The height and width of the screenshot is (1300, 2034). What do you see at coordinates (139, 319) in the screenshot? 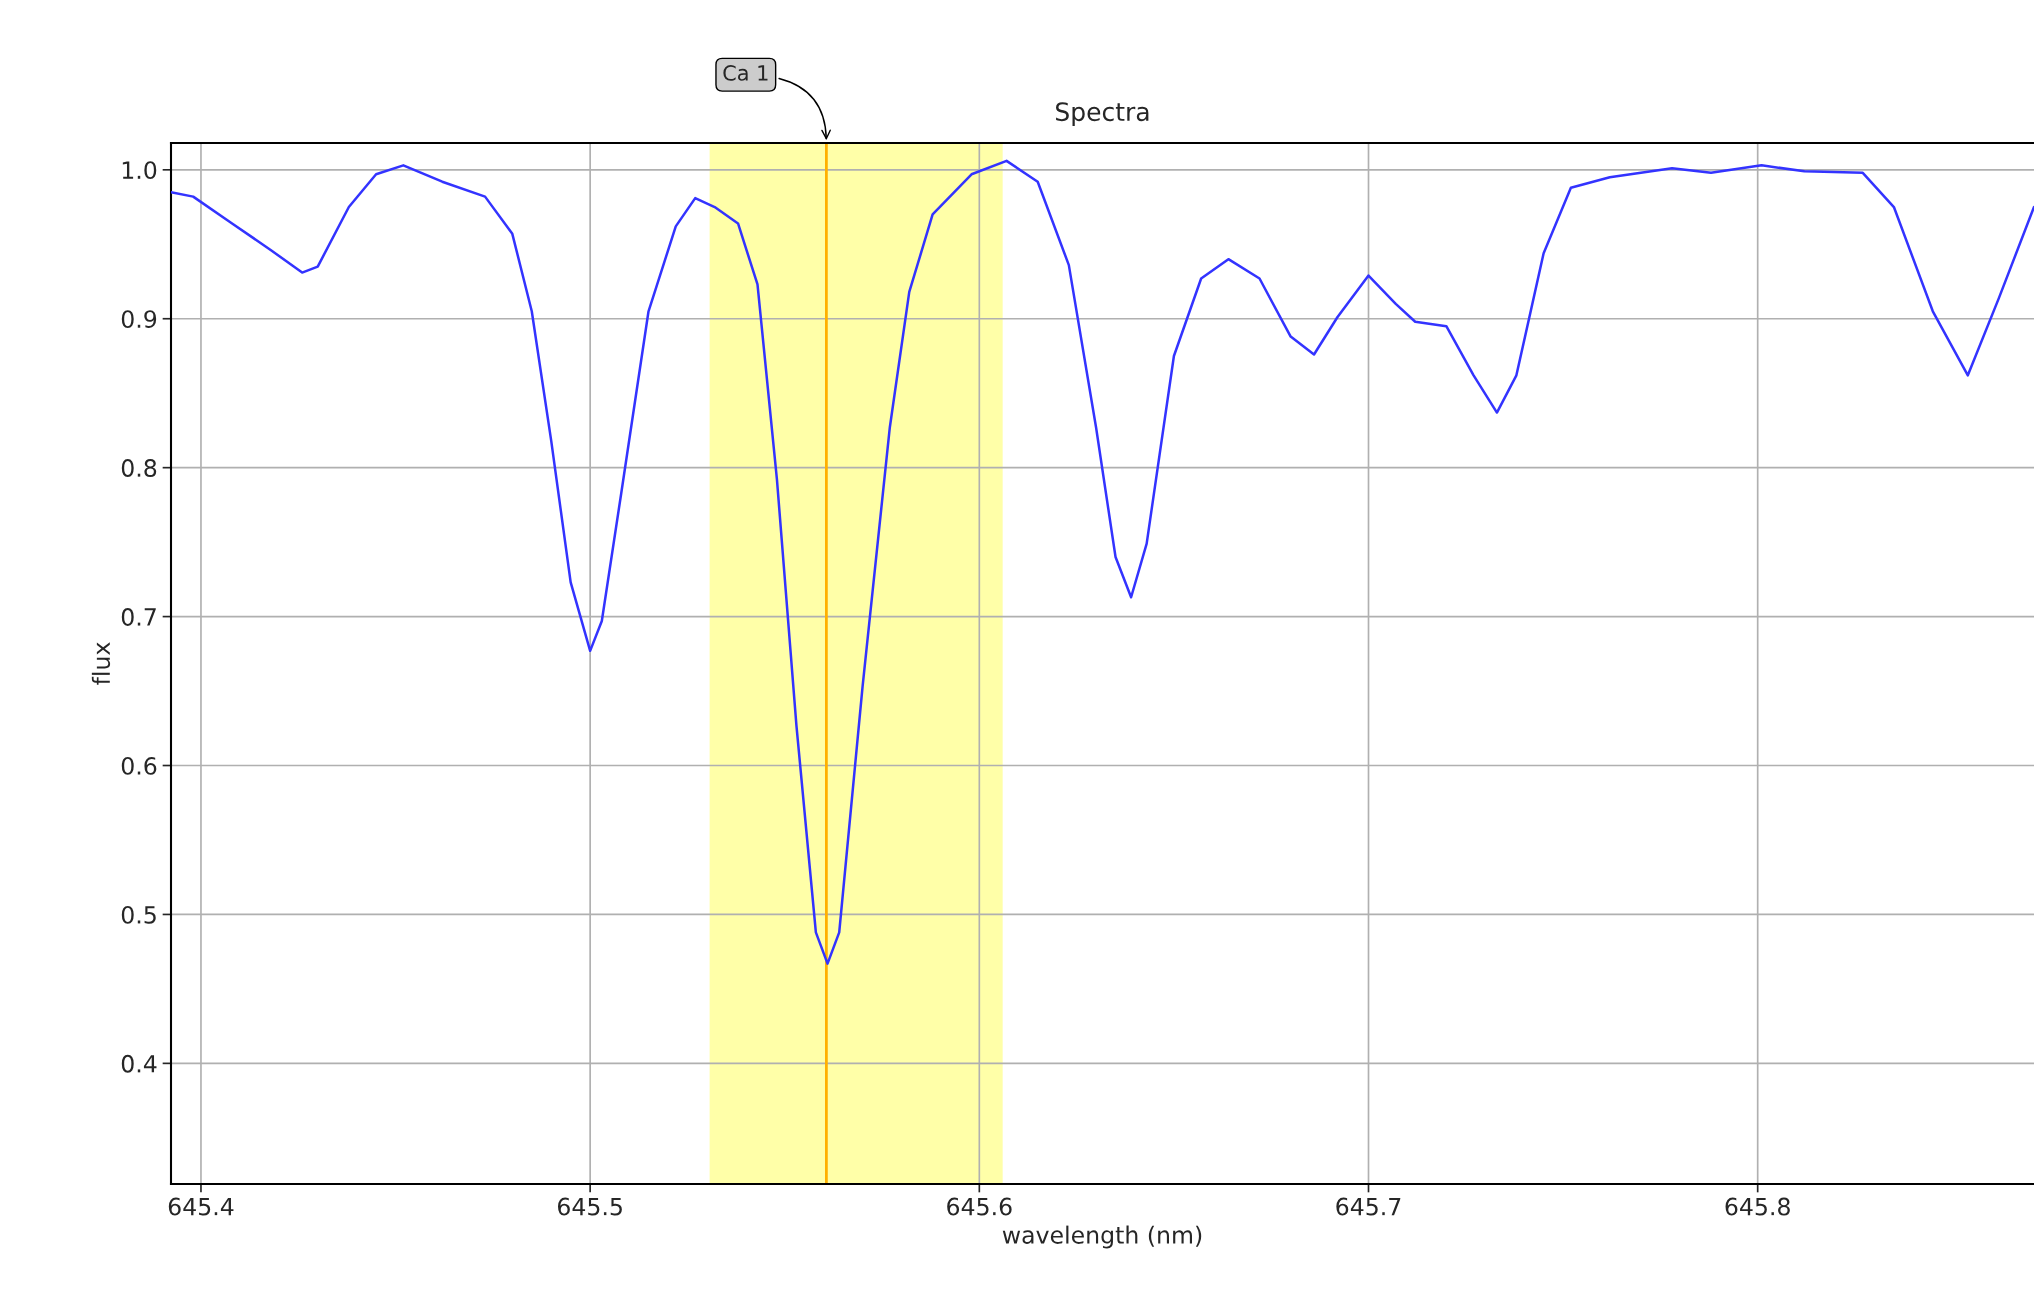
I see `y-tick-label: 0.9` at bounding box center [139, 319].